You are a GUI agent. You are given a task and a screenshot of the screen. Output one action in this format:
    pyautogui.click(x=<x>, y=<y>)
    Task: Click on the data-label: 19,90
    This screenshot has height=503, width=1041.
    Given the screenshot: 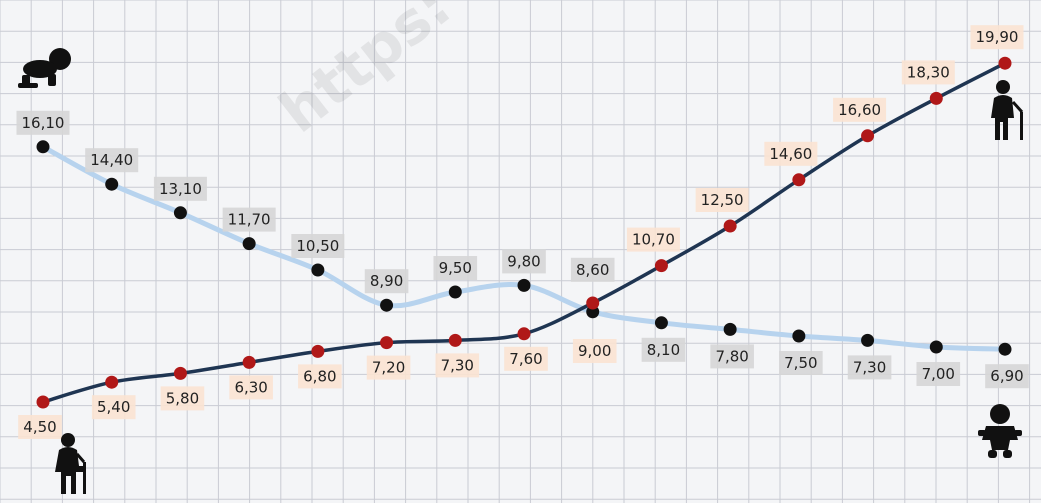 What is the action you would take?
    pyautogui.click(x=997, y=37)
    